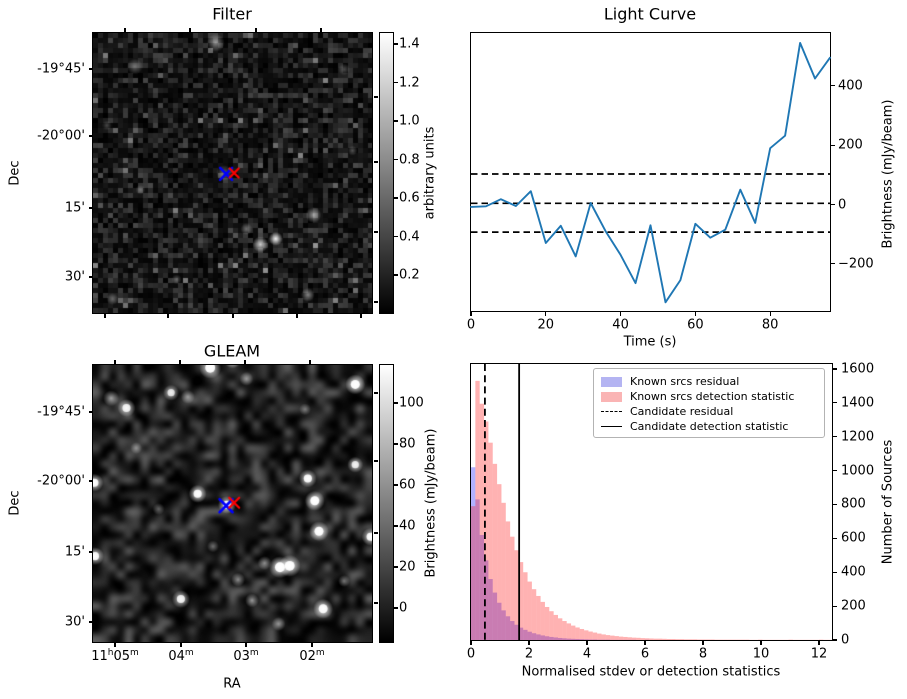 The image size is (907, 699). I want to click on lightcurve-brightness-tick-label: 400, so click(850, 86).